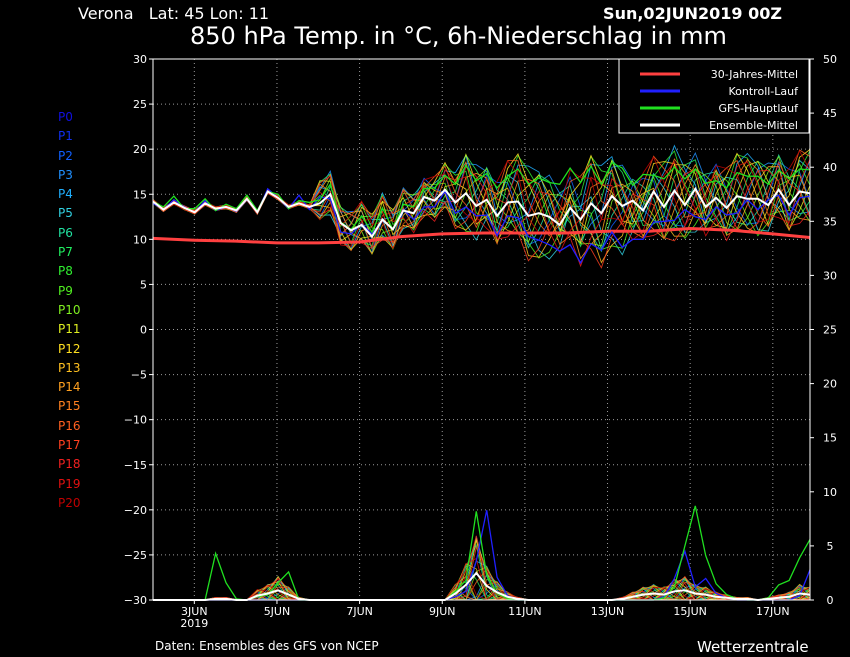 This screenshot has height=657, width=850. Describe the element at coordinates (69, 329) in the screenshot. I see `member-label: P11` at that location.